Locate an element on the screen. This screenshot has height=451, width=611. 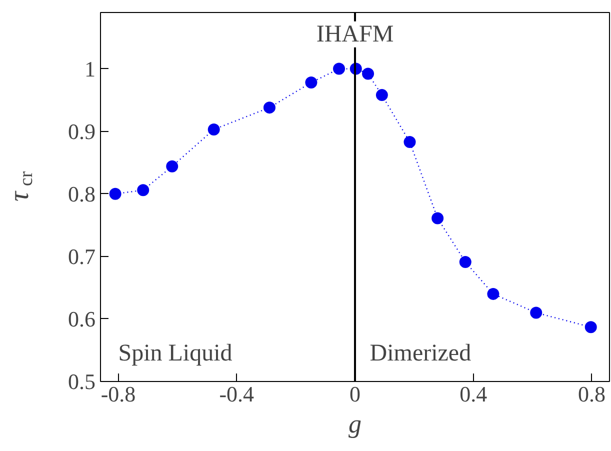
annotation: IHAFM is located at coordinates (355, 34).